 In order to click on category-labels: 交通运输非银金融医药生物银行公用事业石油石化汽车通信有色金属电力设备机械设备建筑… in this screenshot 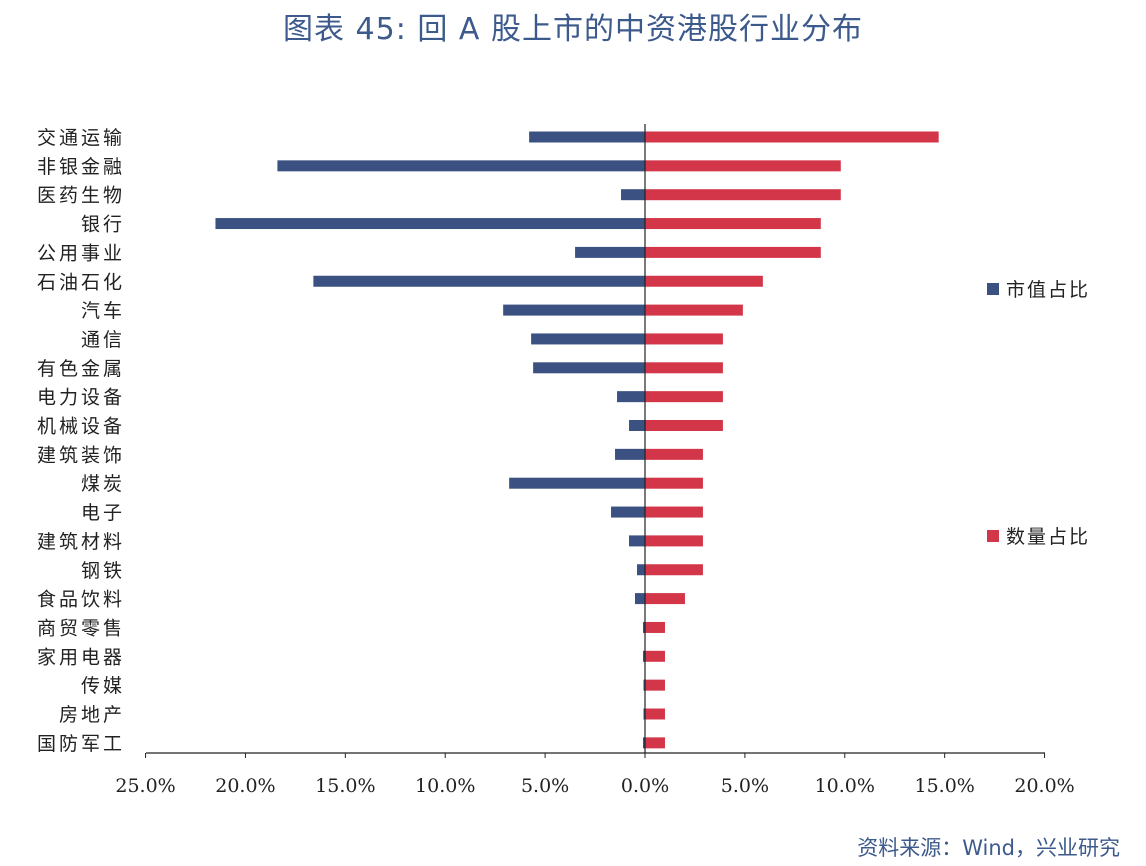, I will do `click(81, 441)`.